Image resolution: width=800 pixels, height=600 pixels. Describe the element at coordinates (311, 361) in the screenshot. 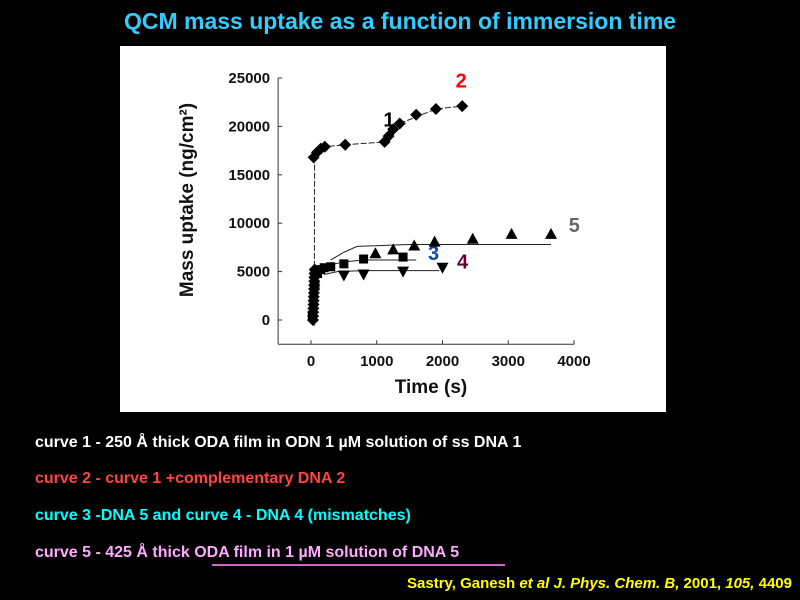

I see `x-tick-label: 0` at that location.